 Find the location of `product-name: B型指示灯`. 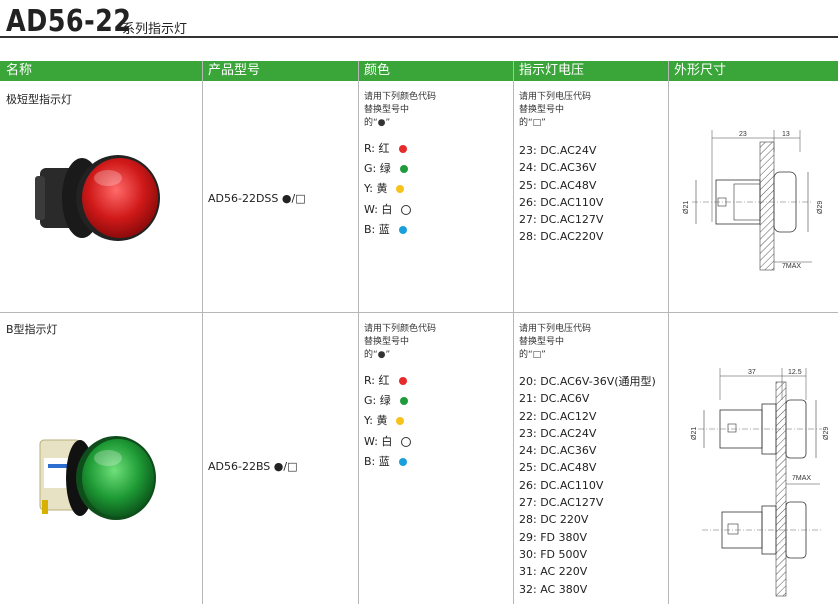

product-name: B型指示灯 is located at coordinates (32, 329).